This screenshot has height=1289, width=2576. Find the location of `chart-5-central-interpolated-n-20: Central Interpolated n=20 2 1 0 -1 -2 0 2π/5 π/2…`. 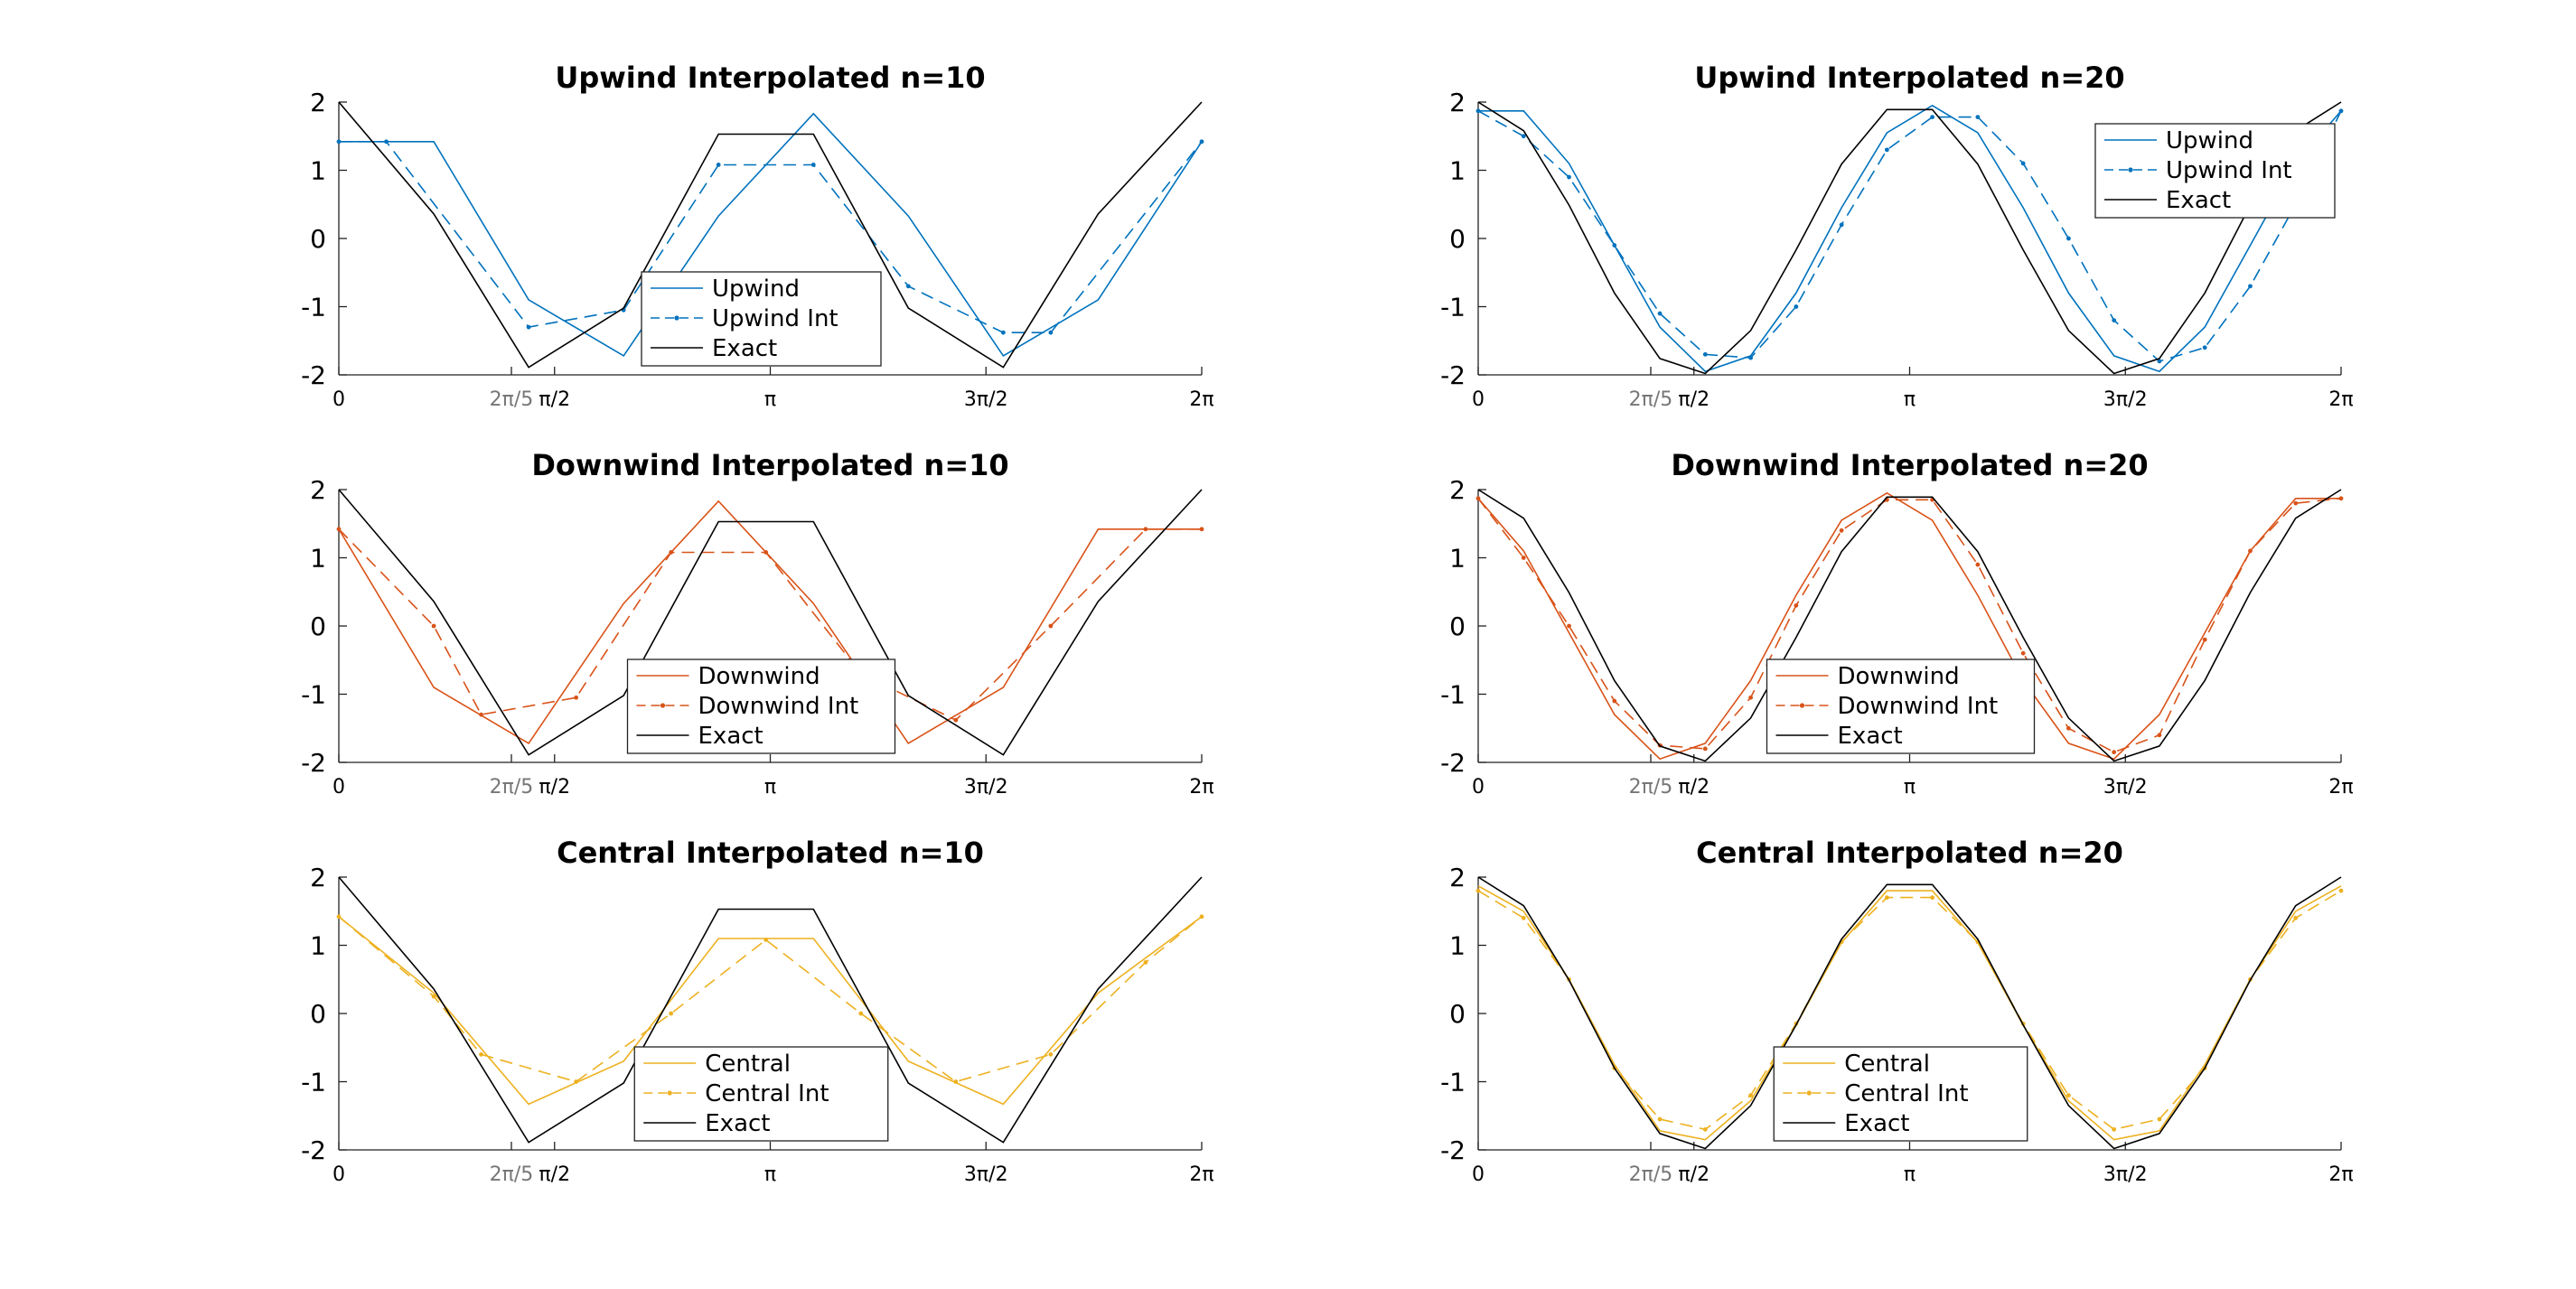

chart-5-central-interpolated-n-20: Central Interpolated n=20 2 1 0 -1 -2 0 2π/5 π/2… is located at coordinates (1897, 1011).